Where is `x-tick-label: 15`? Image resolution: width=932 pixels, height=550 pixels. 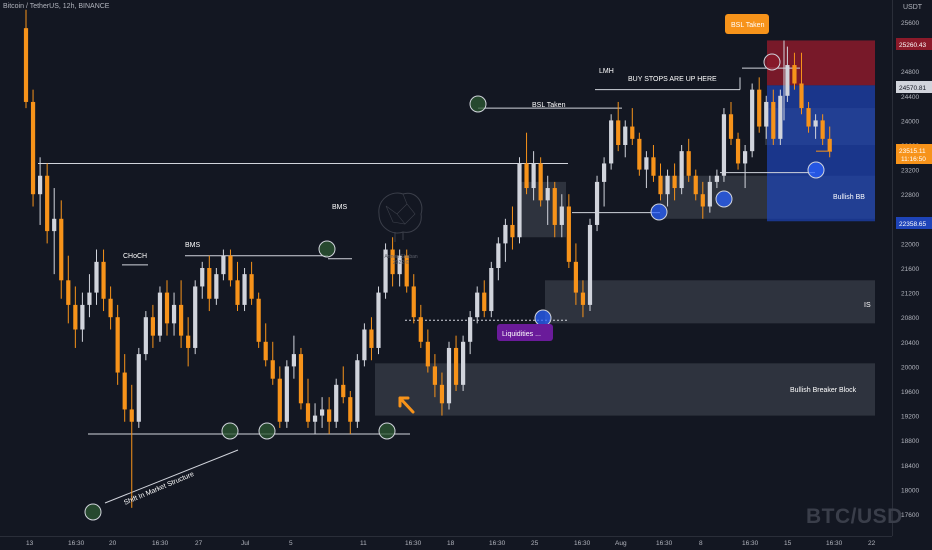 x-tick-label: 15 is located at coordinates (788, 543).